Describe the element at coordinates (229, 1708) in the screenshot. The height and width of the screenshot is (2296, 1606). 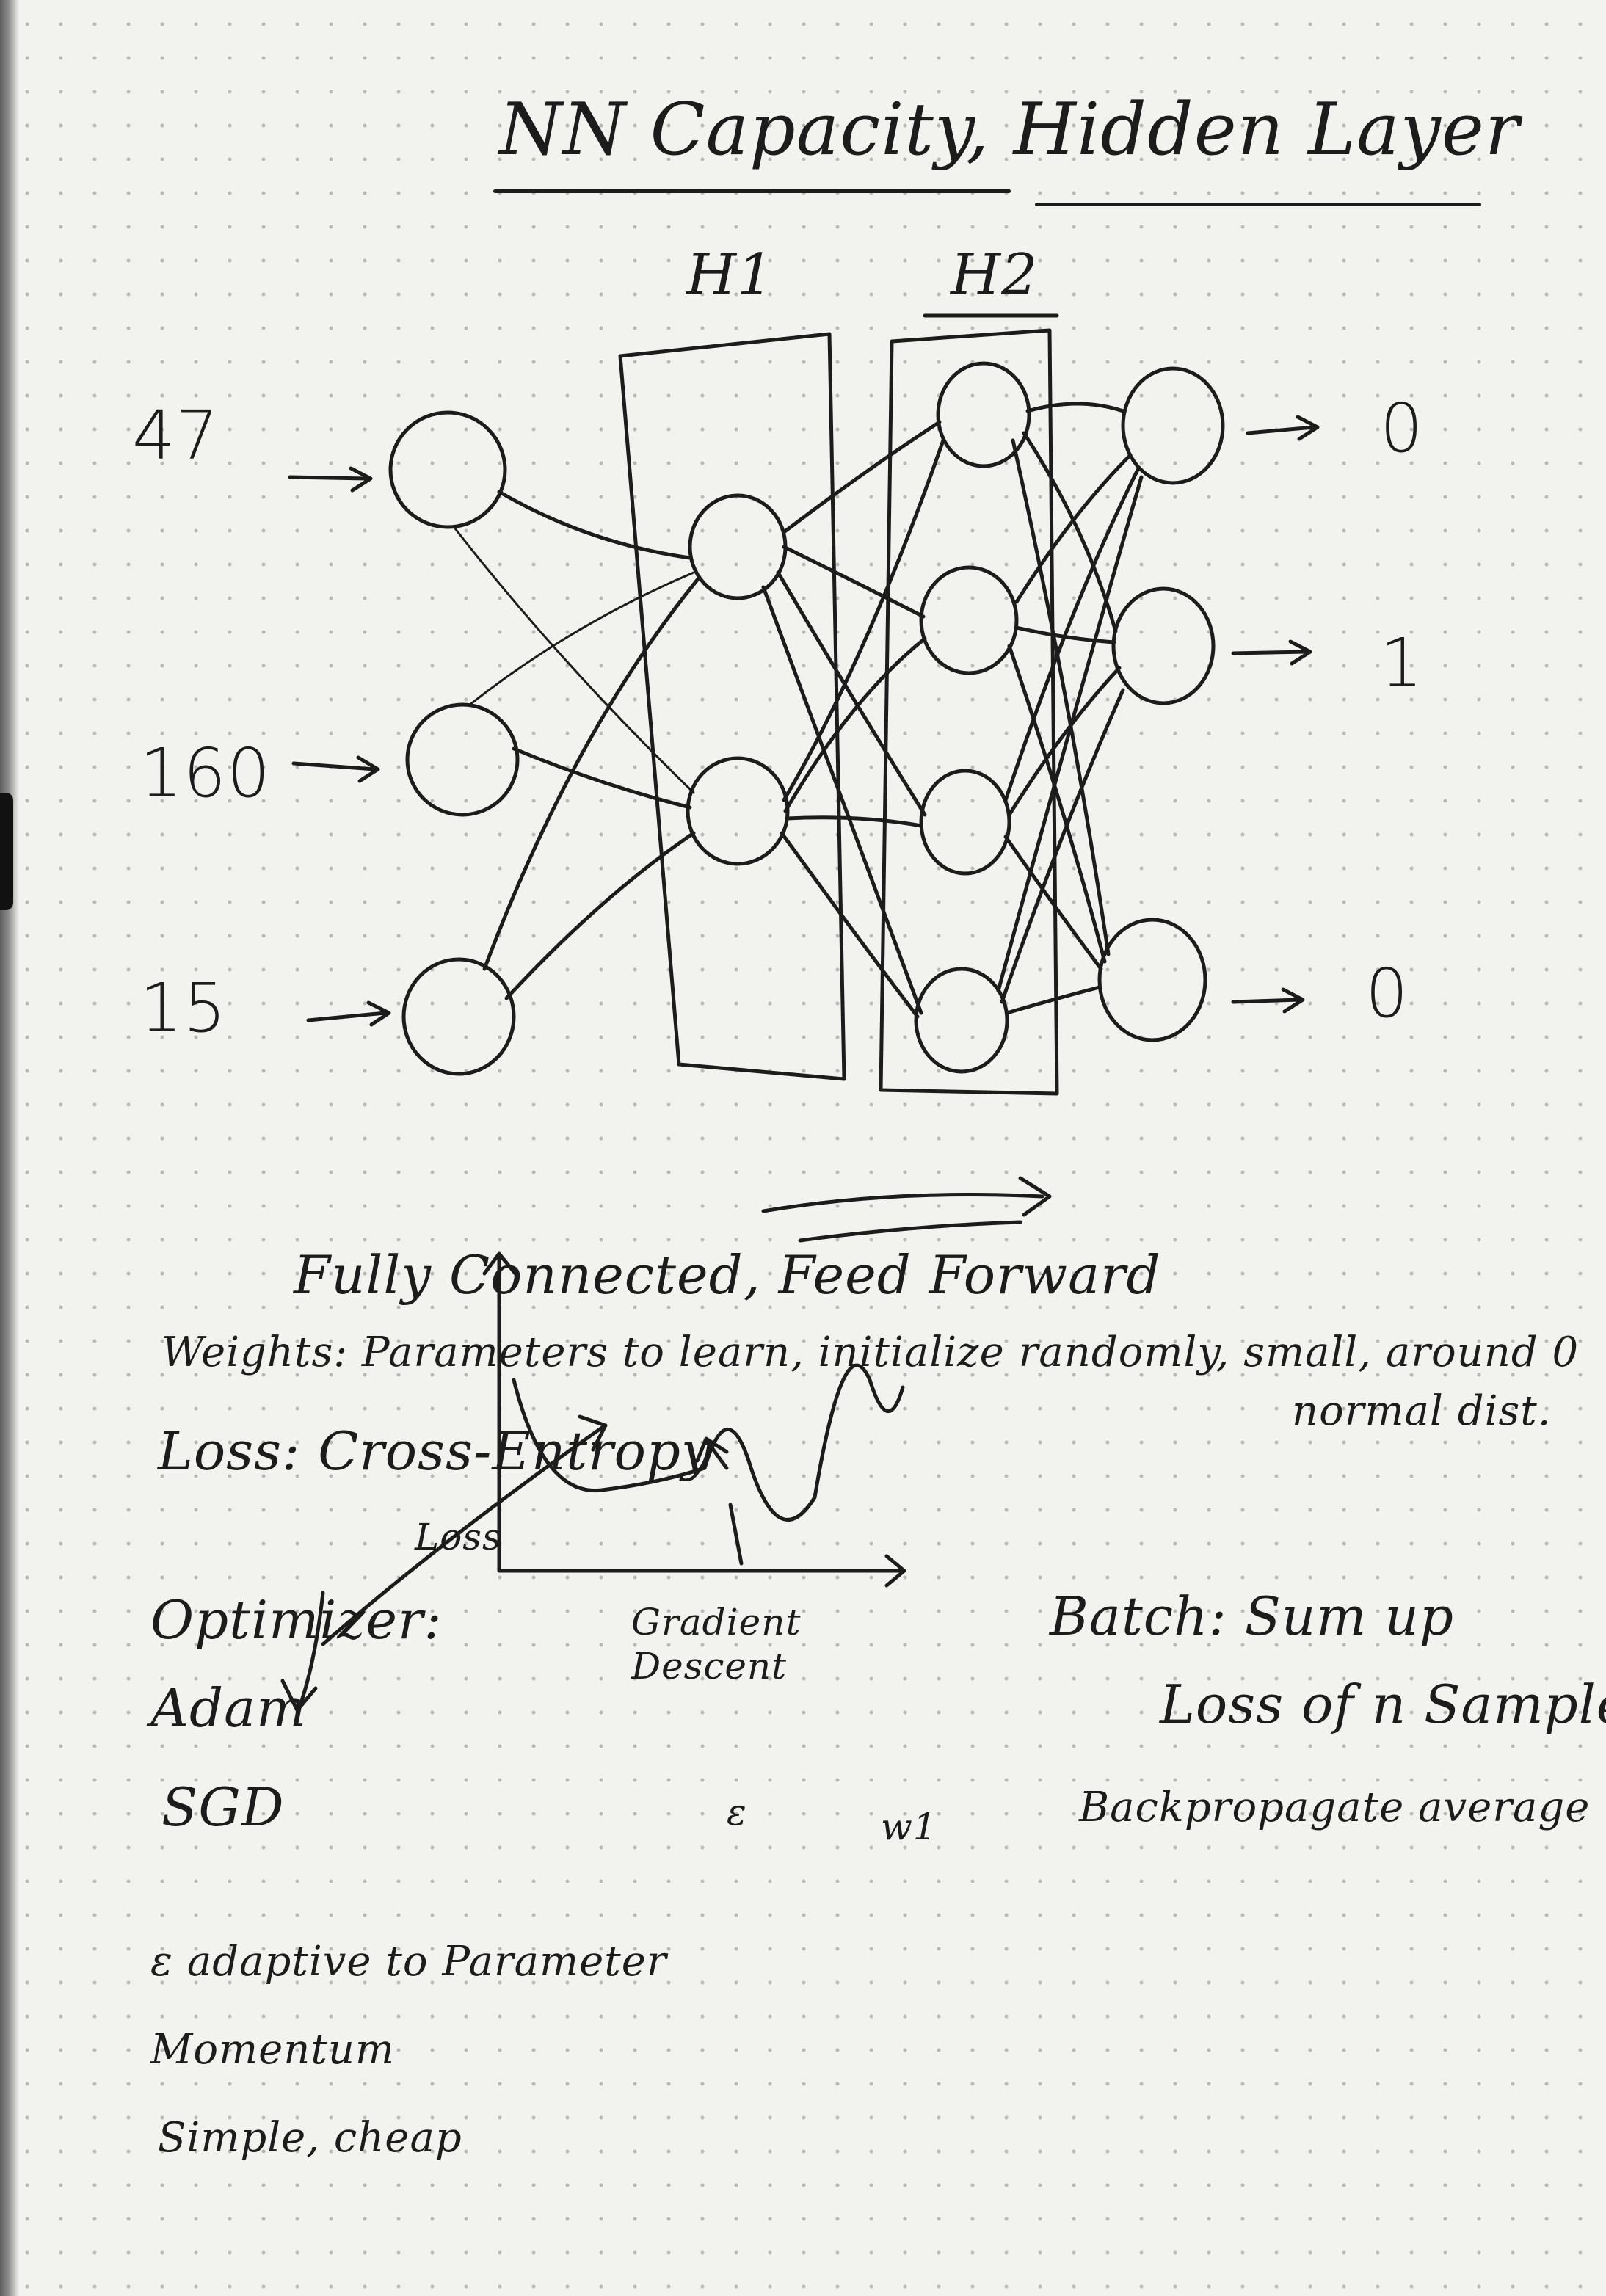
I see `optimizer-adam: Adam` at that location.